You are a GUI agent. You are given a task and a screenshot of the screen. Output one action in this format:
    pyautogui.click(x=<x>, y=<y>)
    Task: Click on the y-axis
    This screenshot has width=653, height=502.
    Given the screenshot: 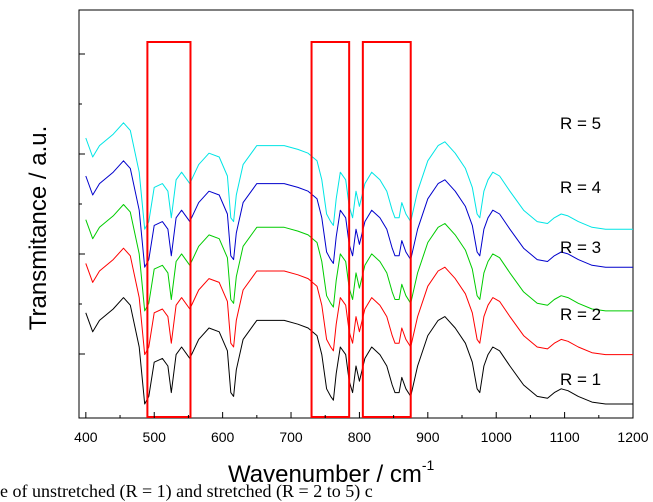 What is the action you would take?
    pyautogui.click(x=82, y=204)
    